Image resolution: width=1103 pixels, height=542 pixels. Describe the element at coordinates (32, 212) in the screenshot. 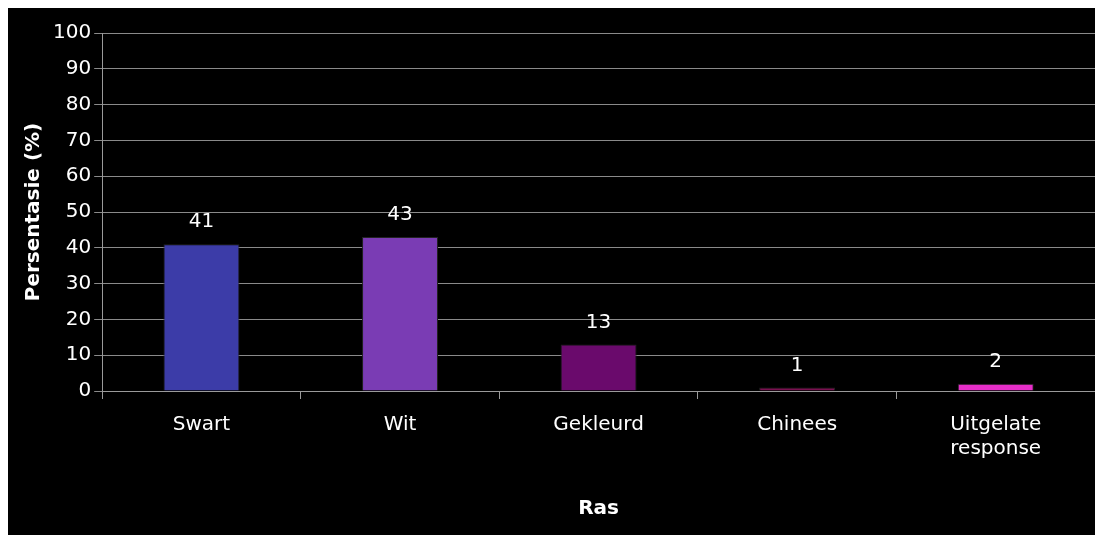

I see `y-axis-title: Persentasie (%)` at that location.